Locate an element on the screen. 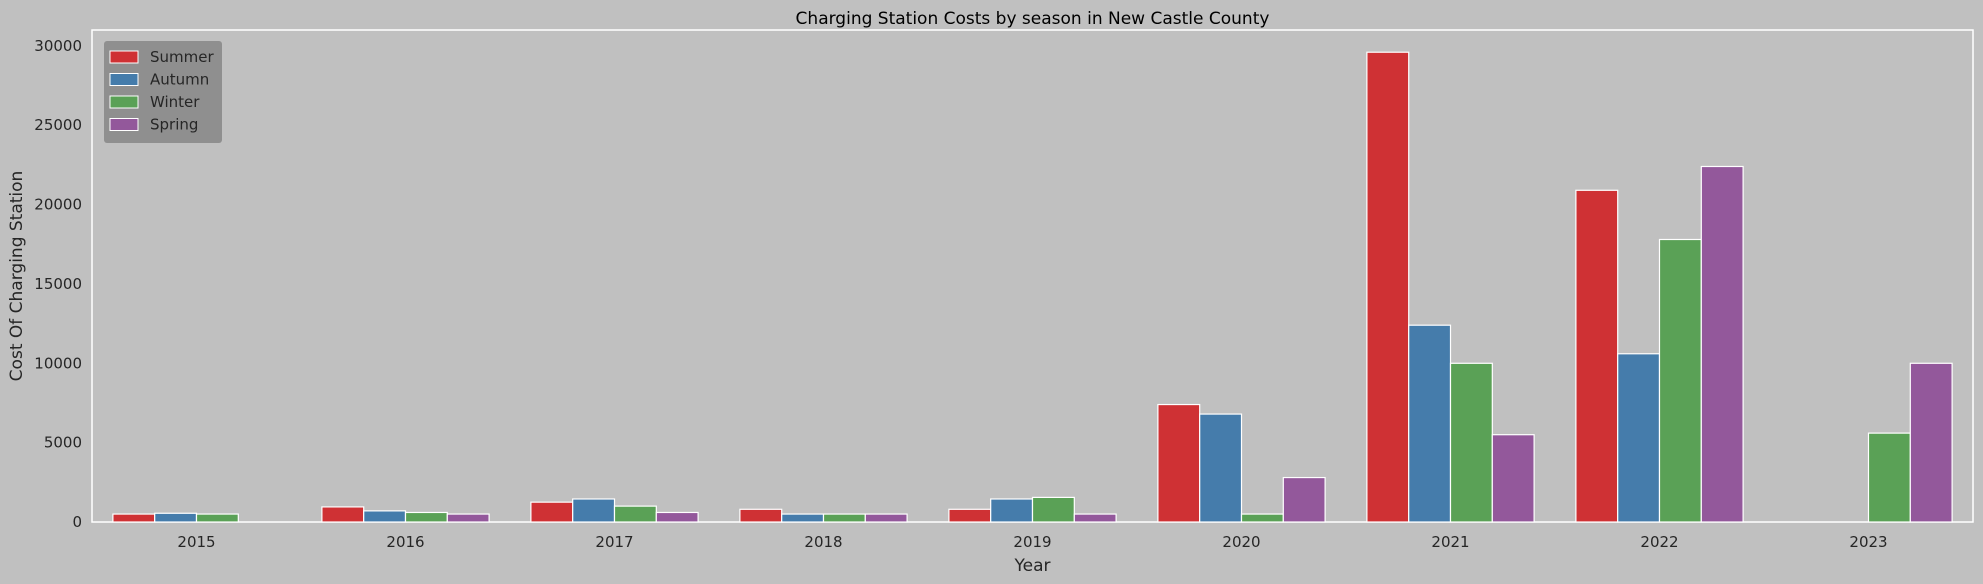 The image size is (1983, 584). bar-summer-2019 is located at coordinates (970, 515).